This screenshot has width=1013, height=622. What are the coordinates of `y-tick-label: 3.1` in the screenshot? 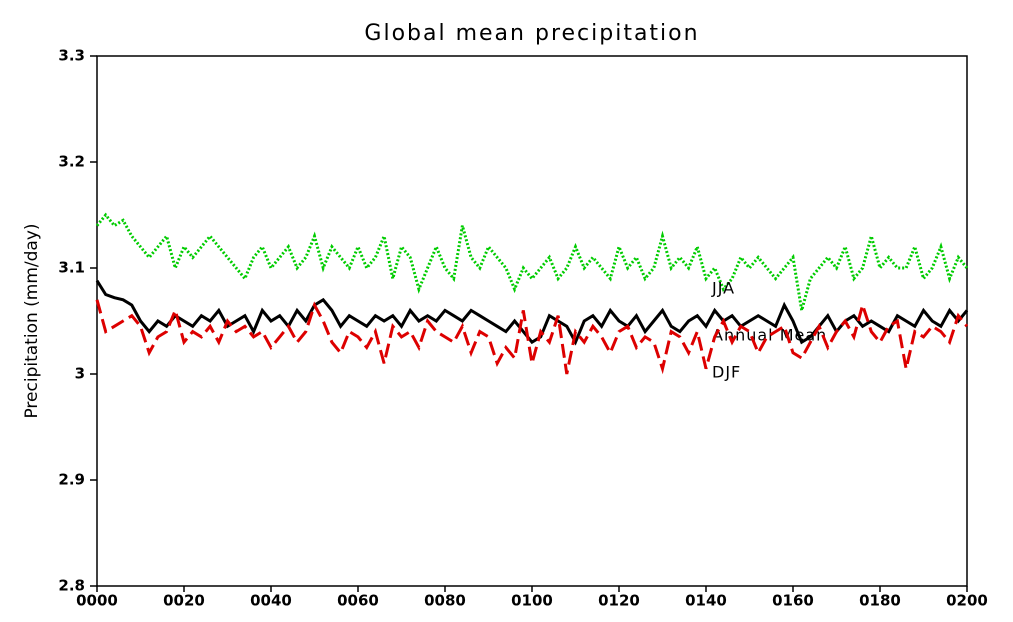 It's located at (71, 268).